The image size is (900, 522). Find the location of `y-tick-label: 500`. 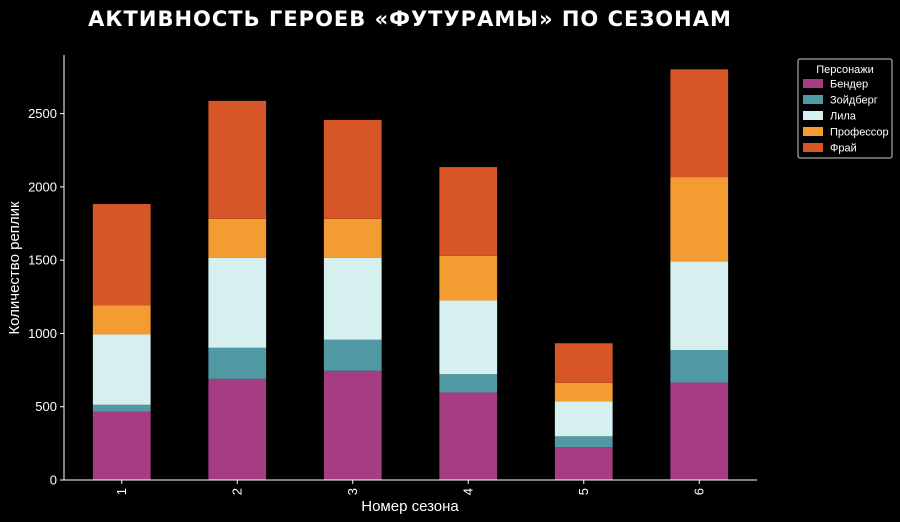

y-tick-label: 500 is located at coordinates (46, 406).